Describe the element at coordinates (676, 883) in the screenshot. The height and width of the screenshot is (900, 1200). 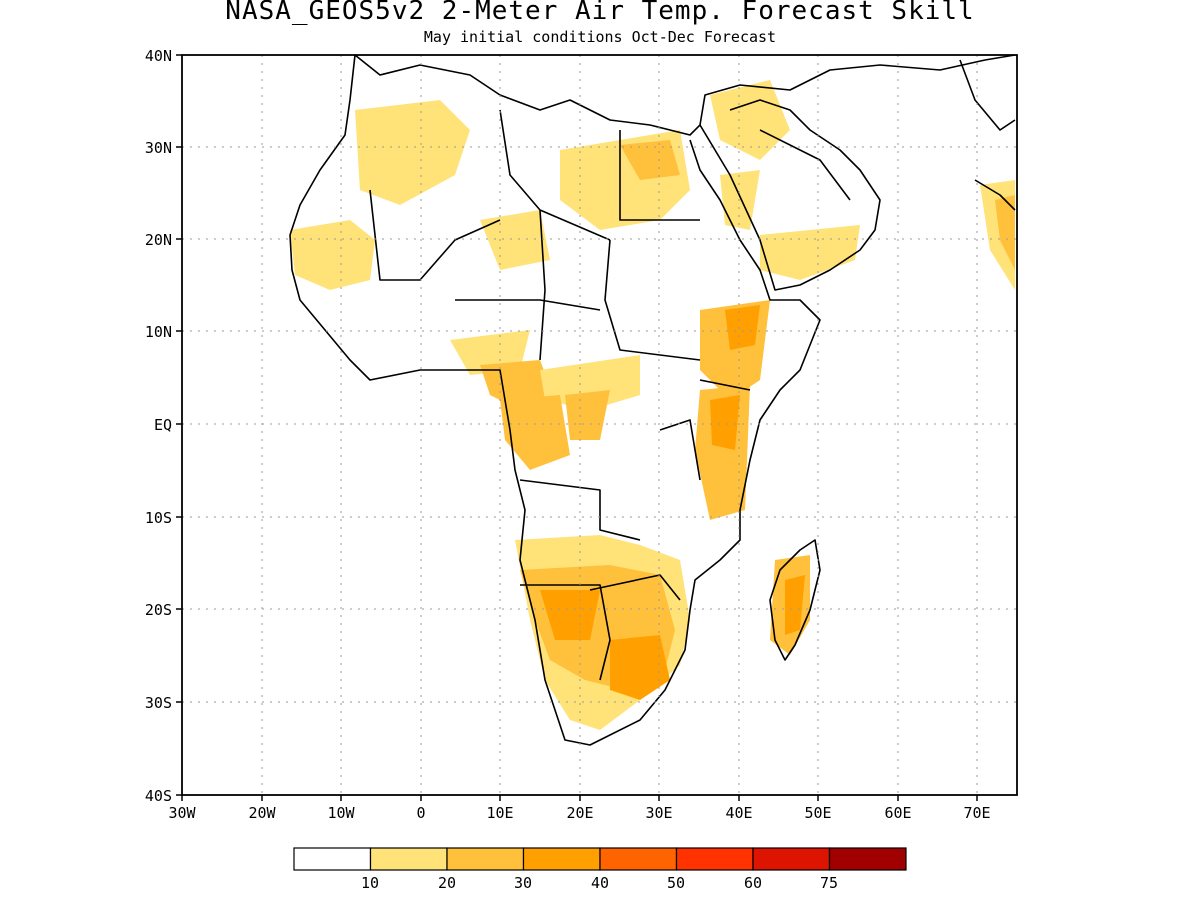
I see `legend-label: 50` at that location.